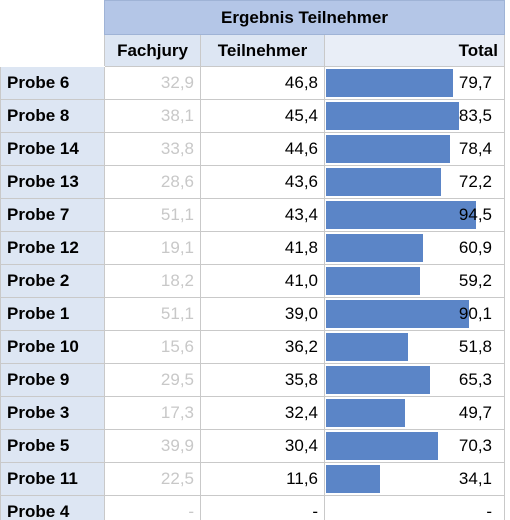 This screenshot has height=520, width=510. Describe the element at coordinates (262, 380) in the screenshot. I see `teilnehmer-cell: 35,8` at that location.